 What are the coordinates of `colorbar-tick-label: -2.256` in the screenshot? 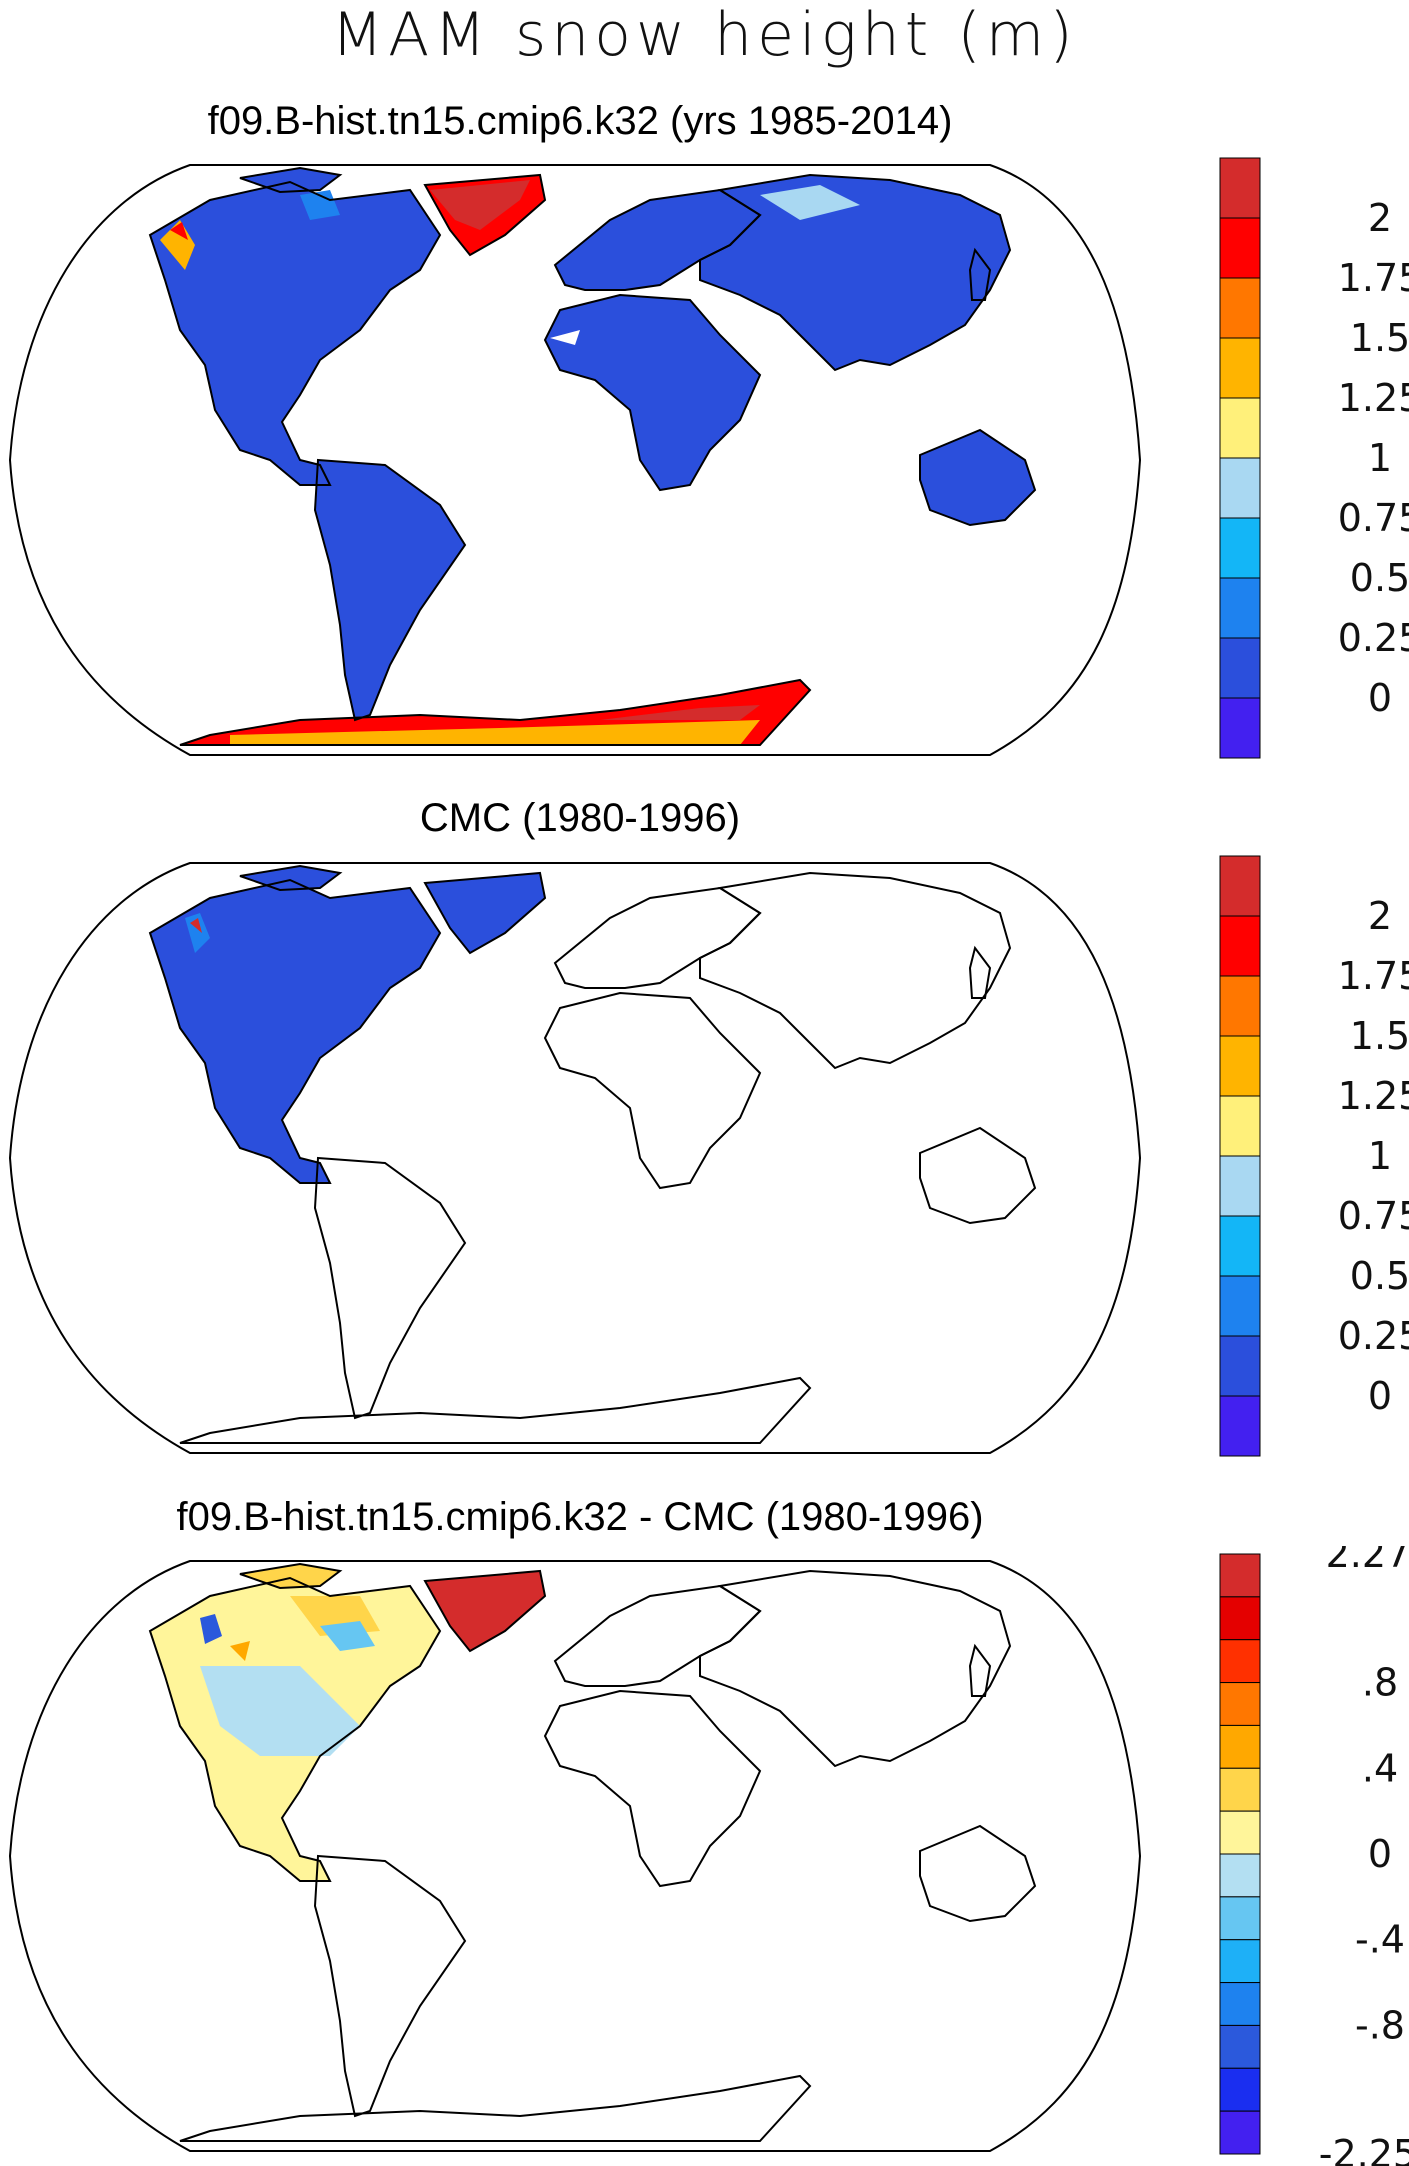 It's located at (1364, 2149).